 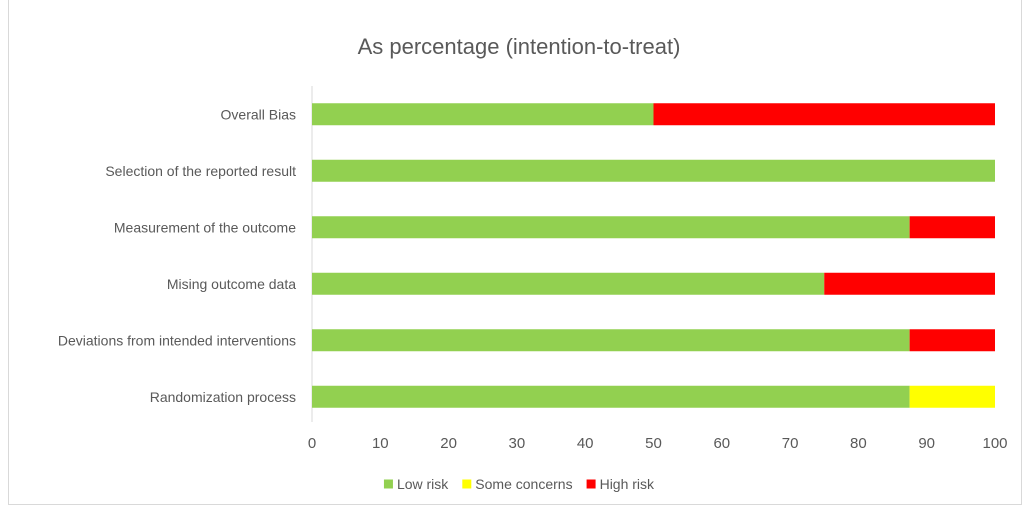 I want to click on category-label: Deviations from intended interventions, so click(x=177, y=340).